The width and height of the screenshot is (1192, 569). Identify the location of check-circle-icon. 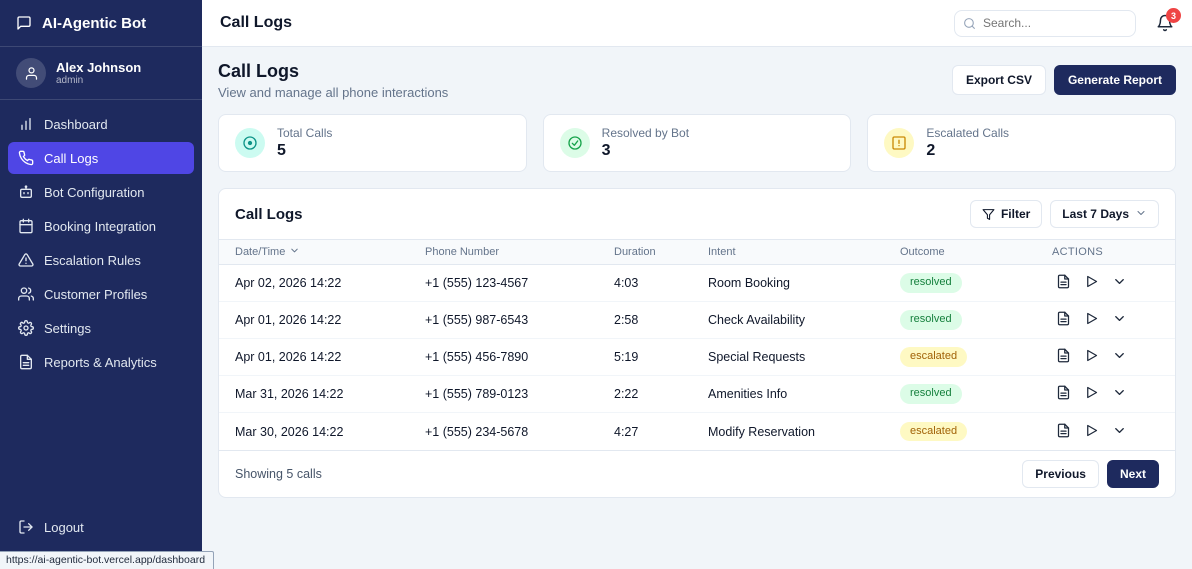
(574, 143).